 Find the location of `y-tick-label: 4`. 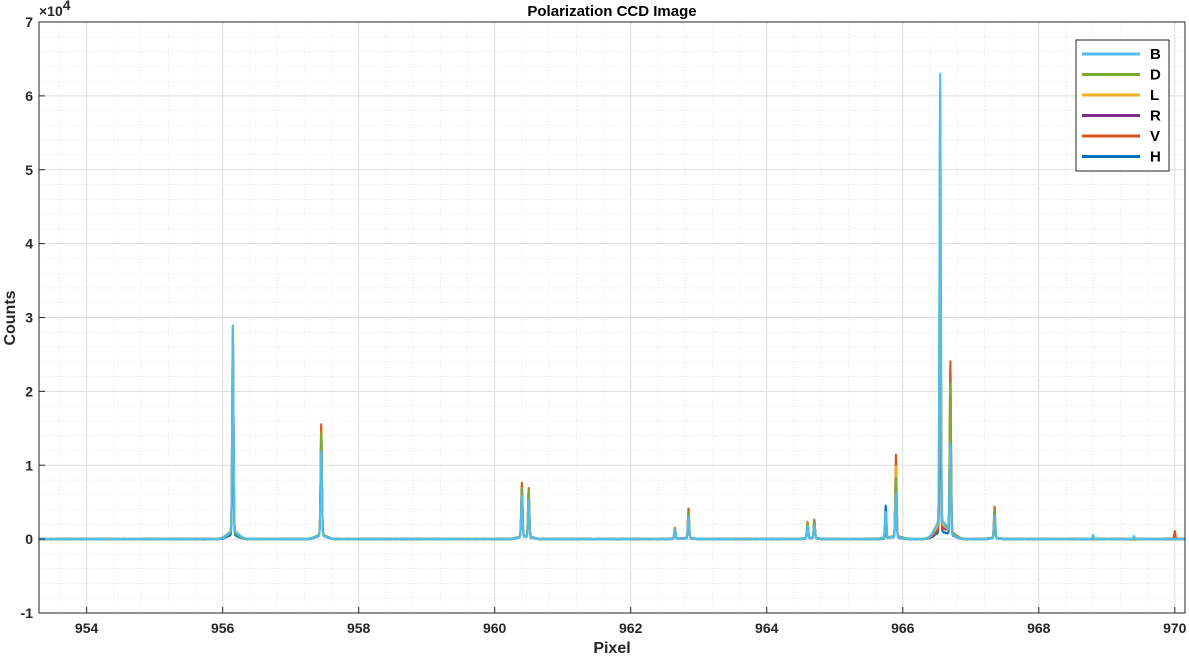

y-tick-label: 4 is located at coordinates (29, 244).